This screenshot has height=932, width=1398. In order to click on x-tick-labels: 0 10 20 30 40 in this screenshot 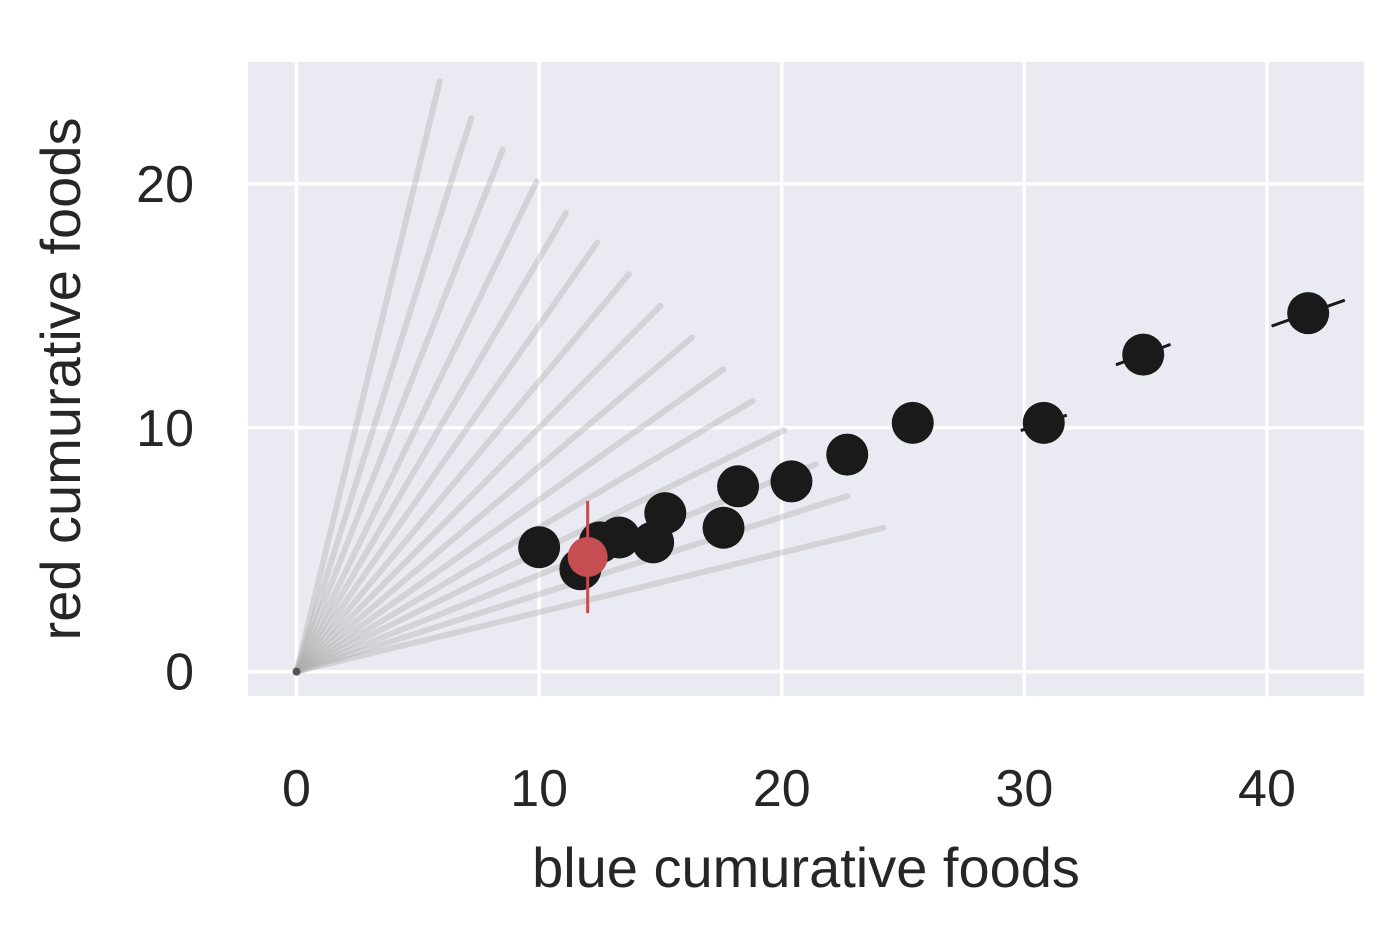, I will do `click(789, 789)`.